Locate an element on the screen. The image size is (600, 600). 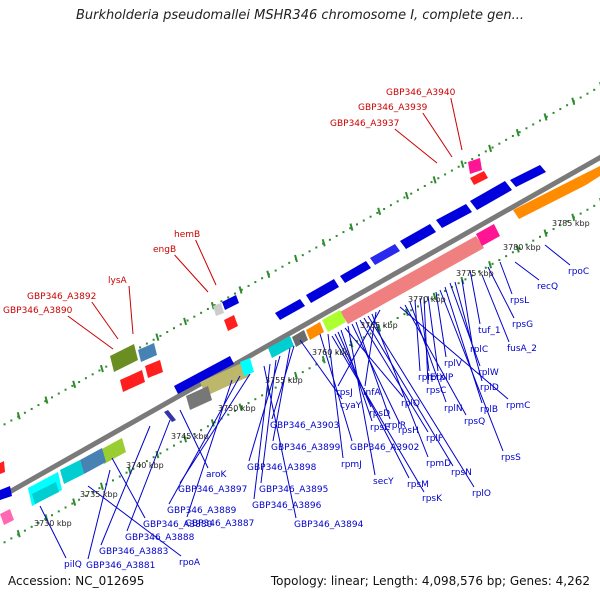
feature-A3940 is located at coordinates (479, 178).